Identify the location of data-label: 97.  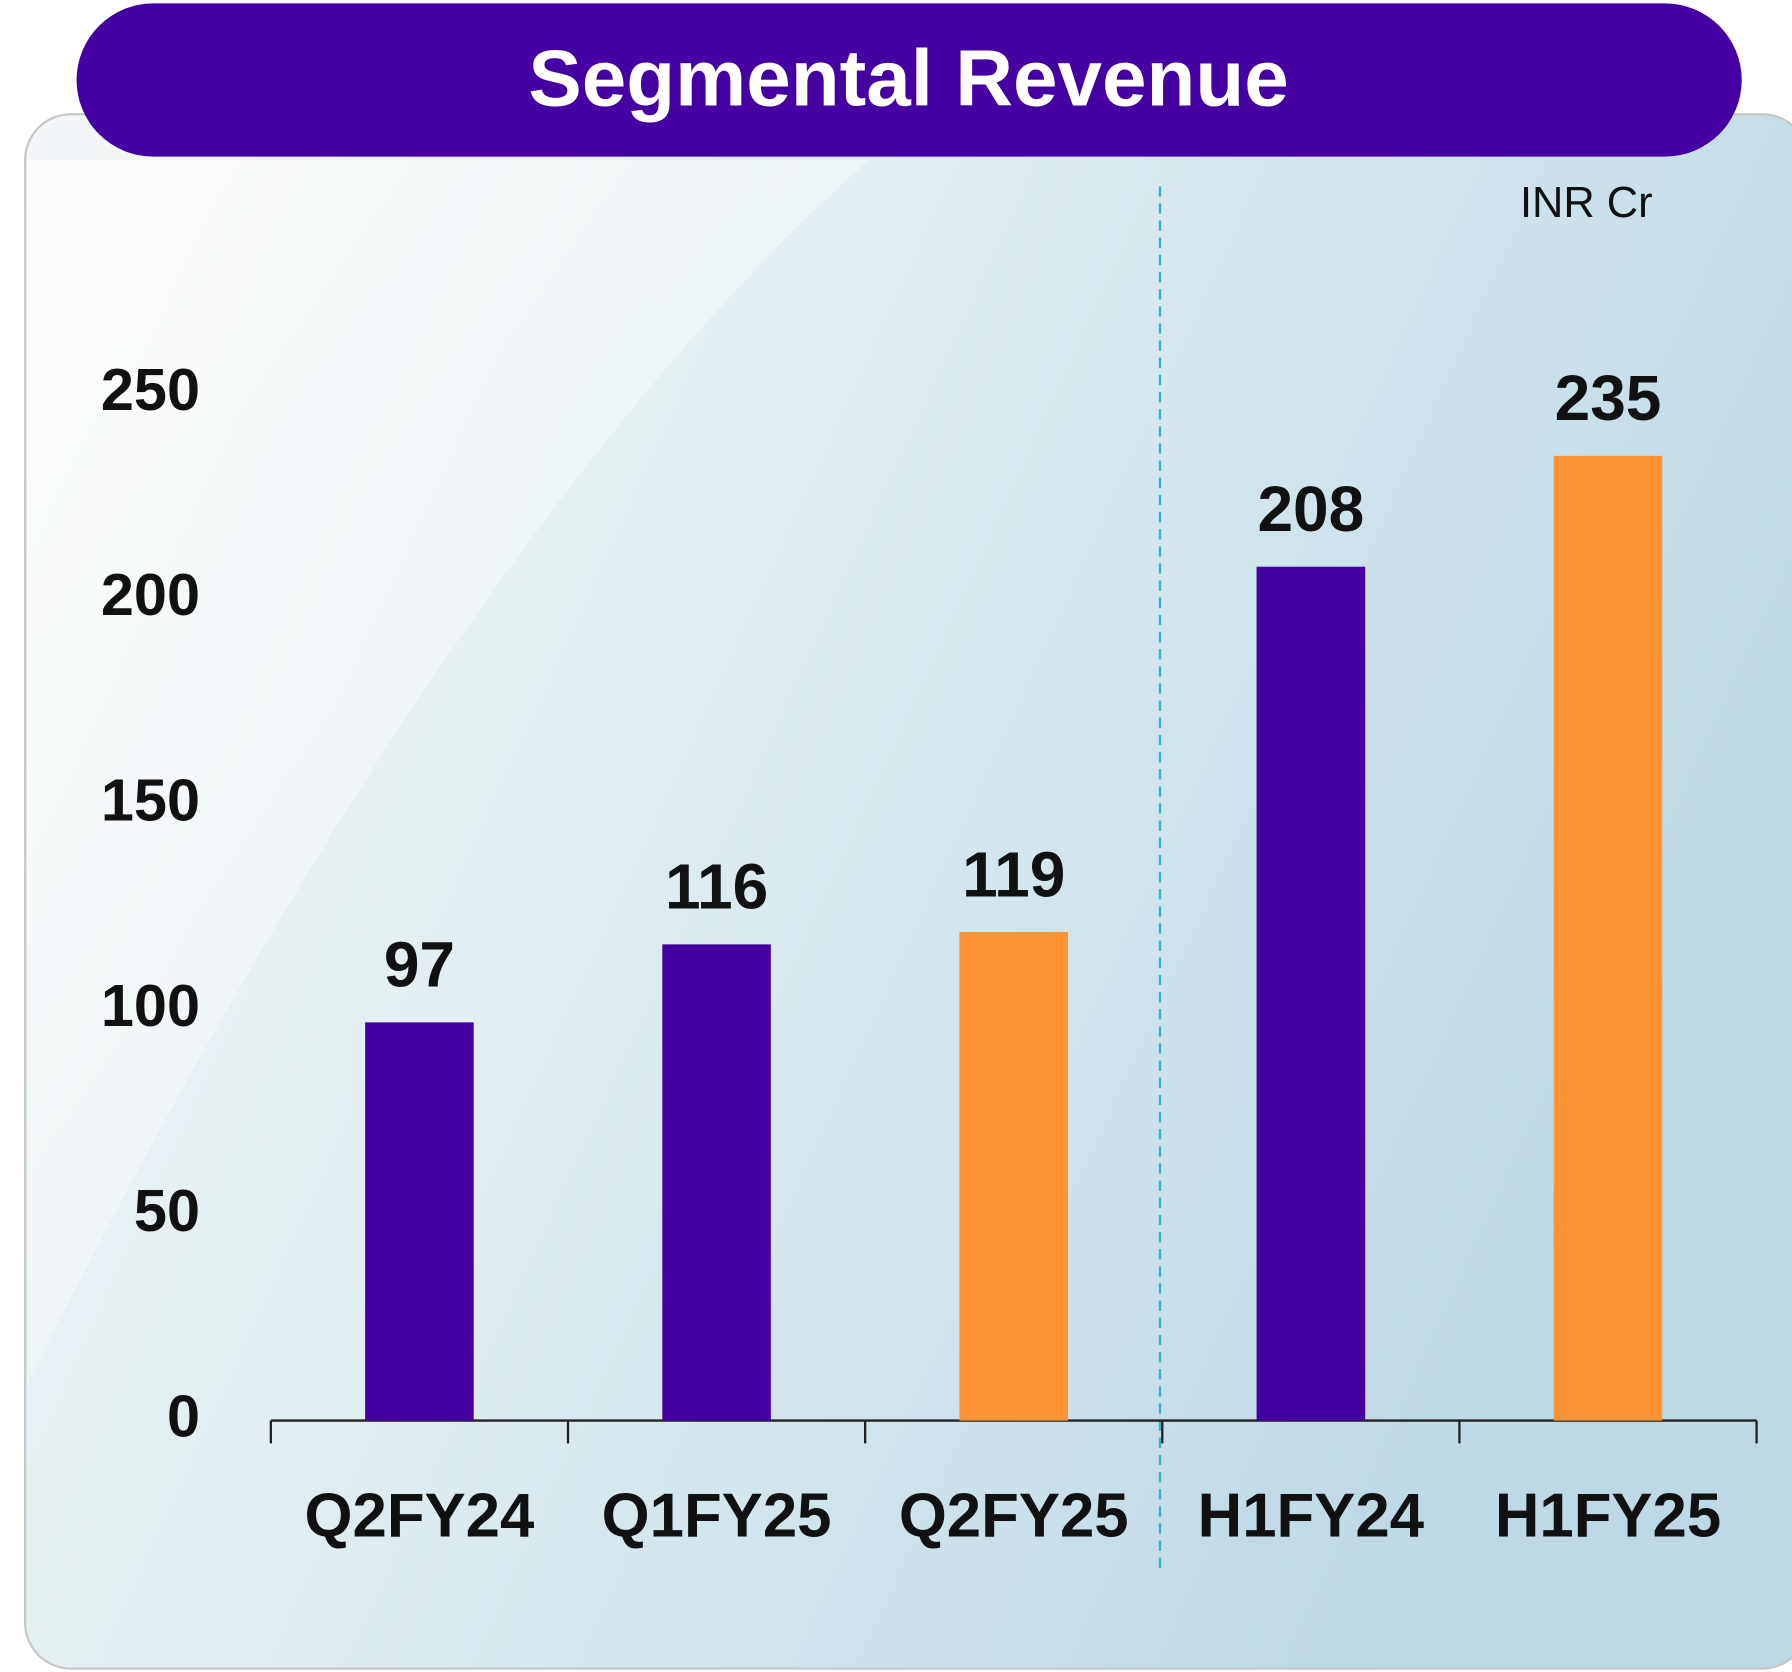
(419, 965).